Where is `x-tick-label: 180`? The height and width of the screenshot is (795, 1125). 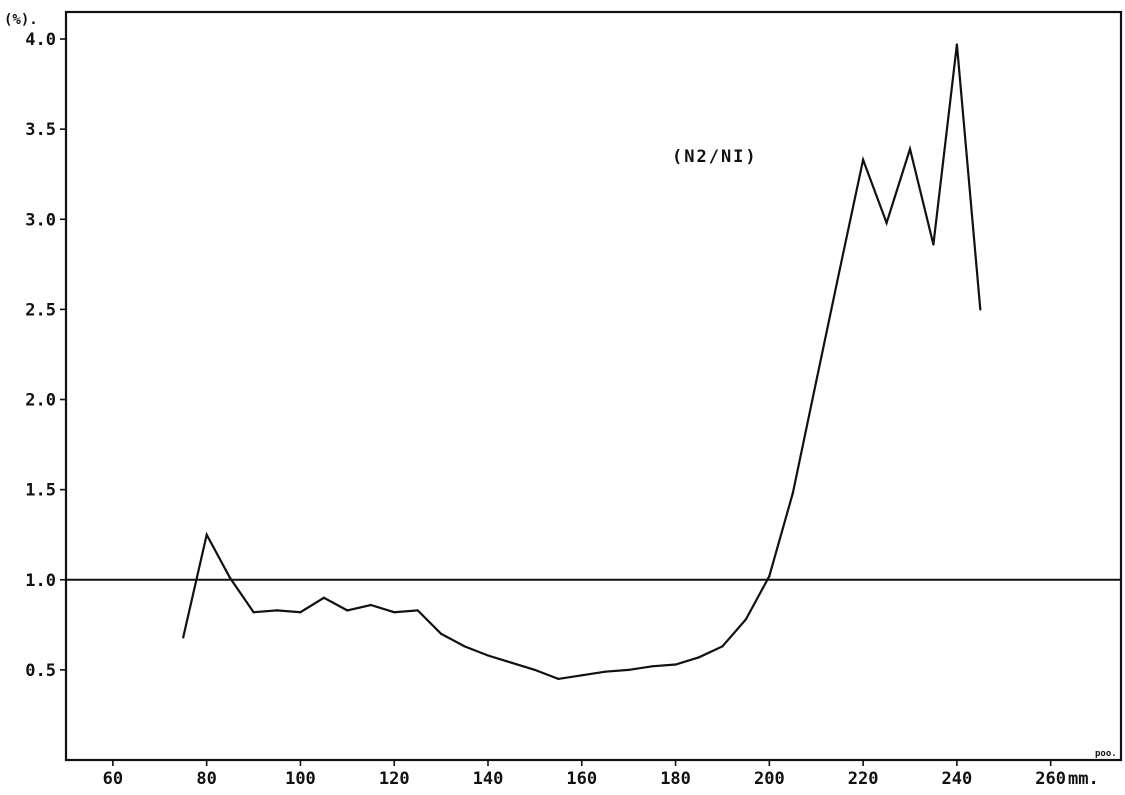
x-tick-label: 180 is located at coordinates (675, 779).